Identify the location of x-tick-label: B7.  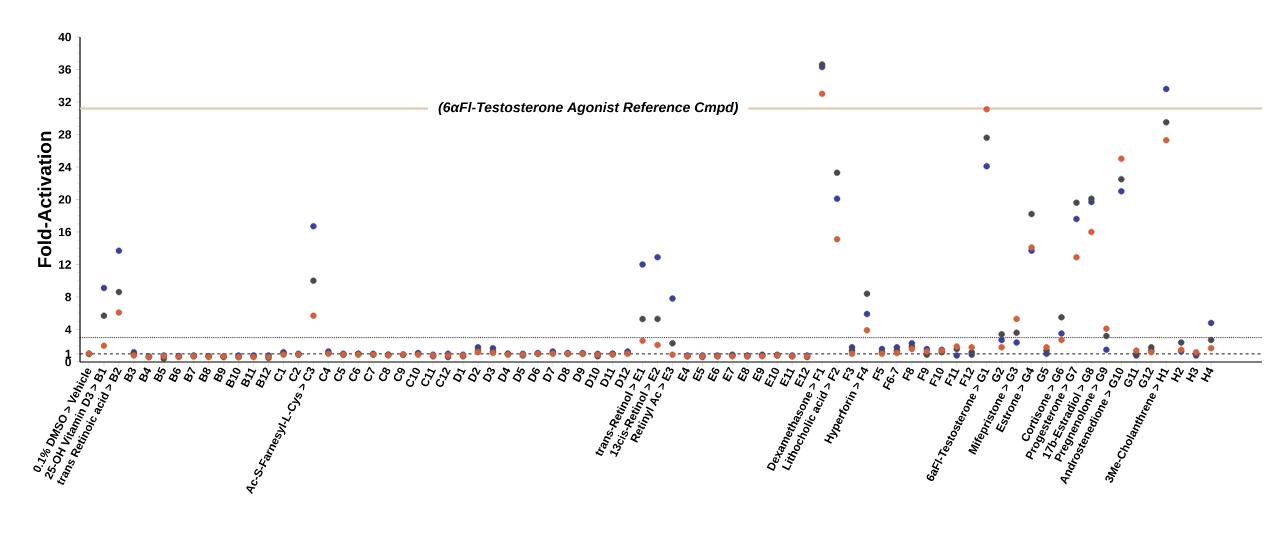
(189, 374).